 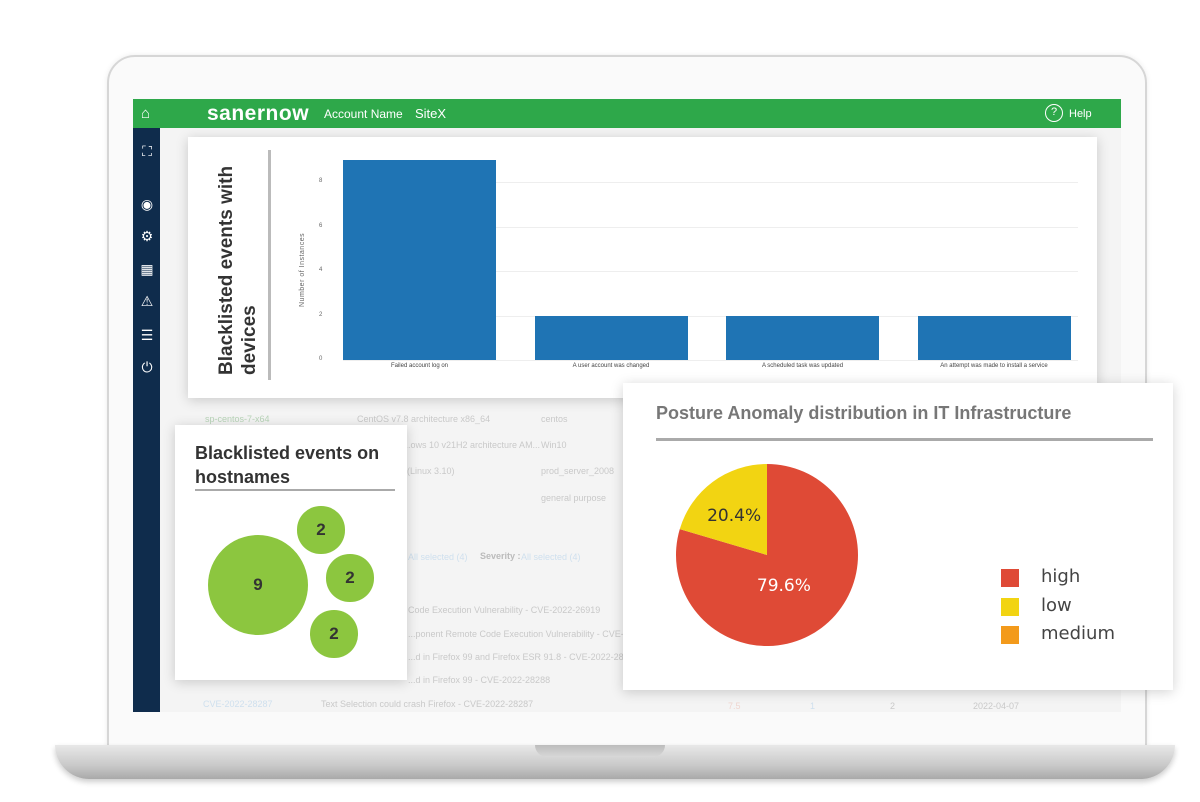 What do you see at coordinates (1010, 578) in the screenshot?
I see `legend-swatch-high` at bounding box center [1010, 578].